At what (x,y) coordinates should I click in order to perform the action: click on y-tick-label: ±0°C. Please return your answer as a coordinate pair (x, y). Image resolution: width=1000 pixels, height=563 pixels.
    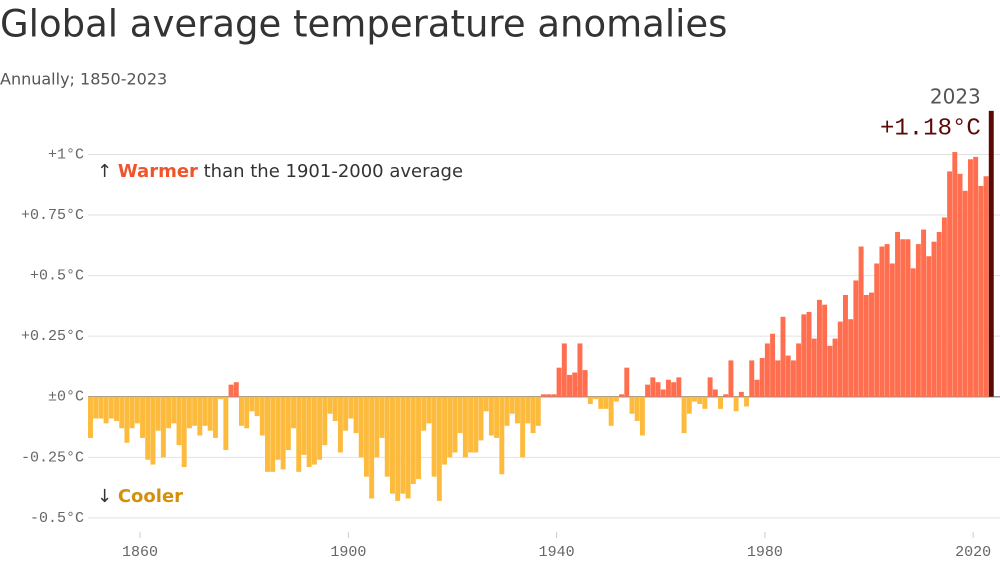
    Looking at the image, I should click on (66, 397).